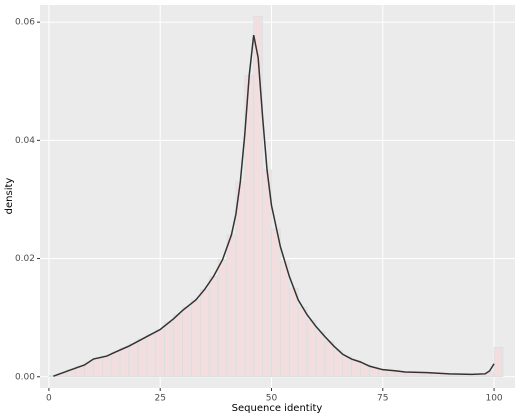 The height and width of the screenshot is (416, 520). I want to click on x-tick-label: 25, so click(159, 399).